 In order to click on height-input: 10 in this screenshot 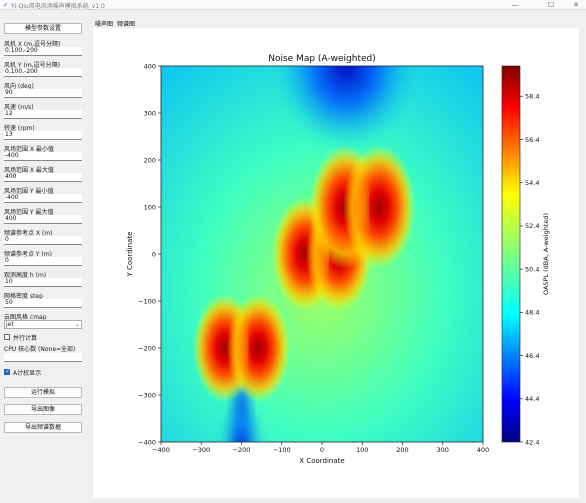, I will do `click(43, 282)`.